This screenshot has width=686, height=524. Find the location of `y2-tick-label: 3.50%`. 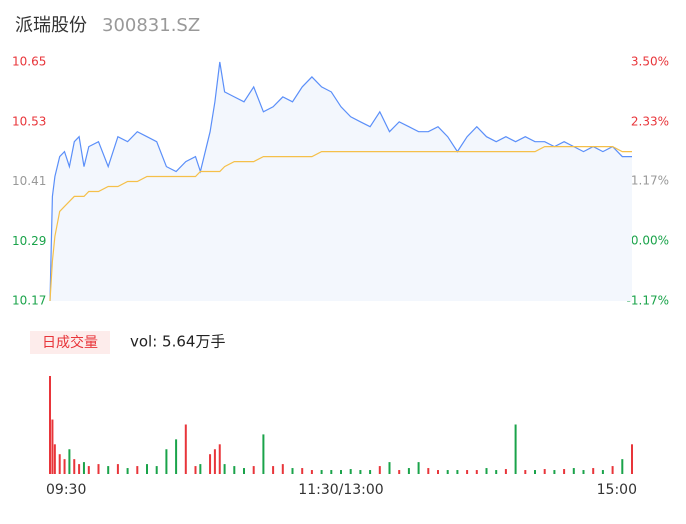

y2-tick-label: 3.50% is located at coordinates (650, 62).